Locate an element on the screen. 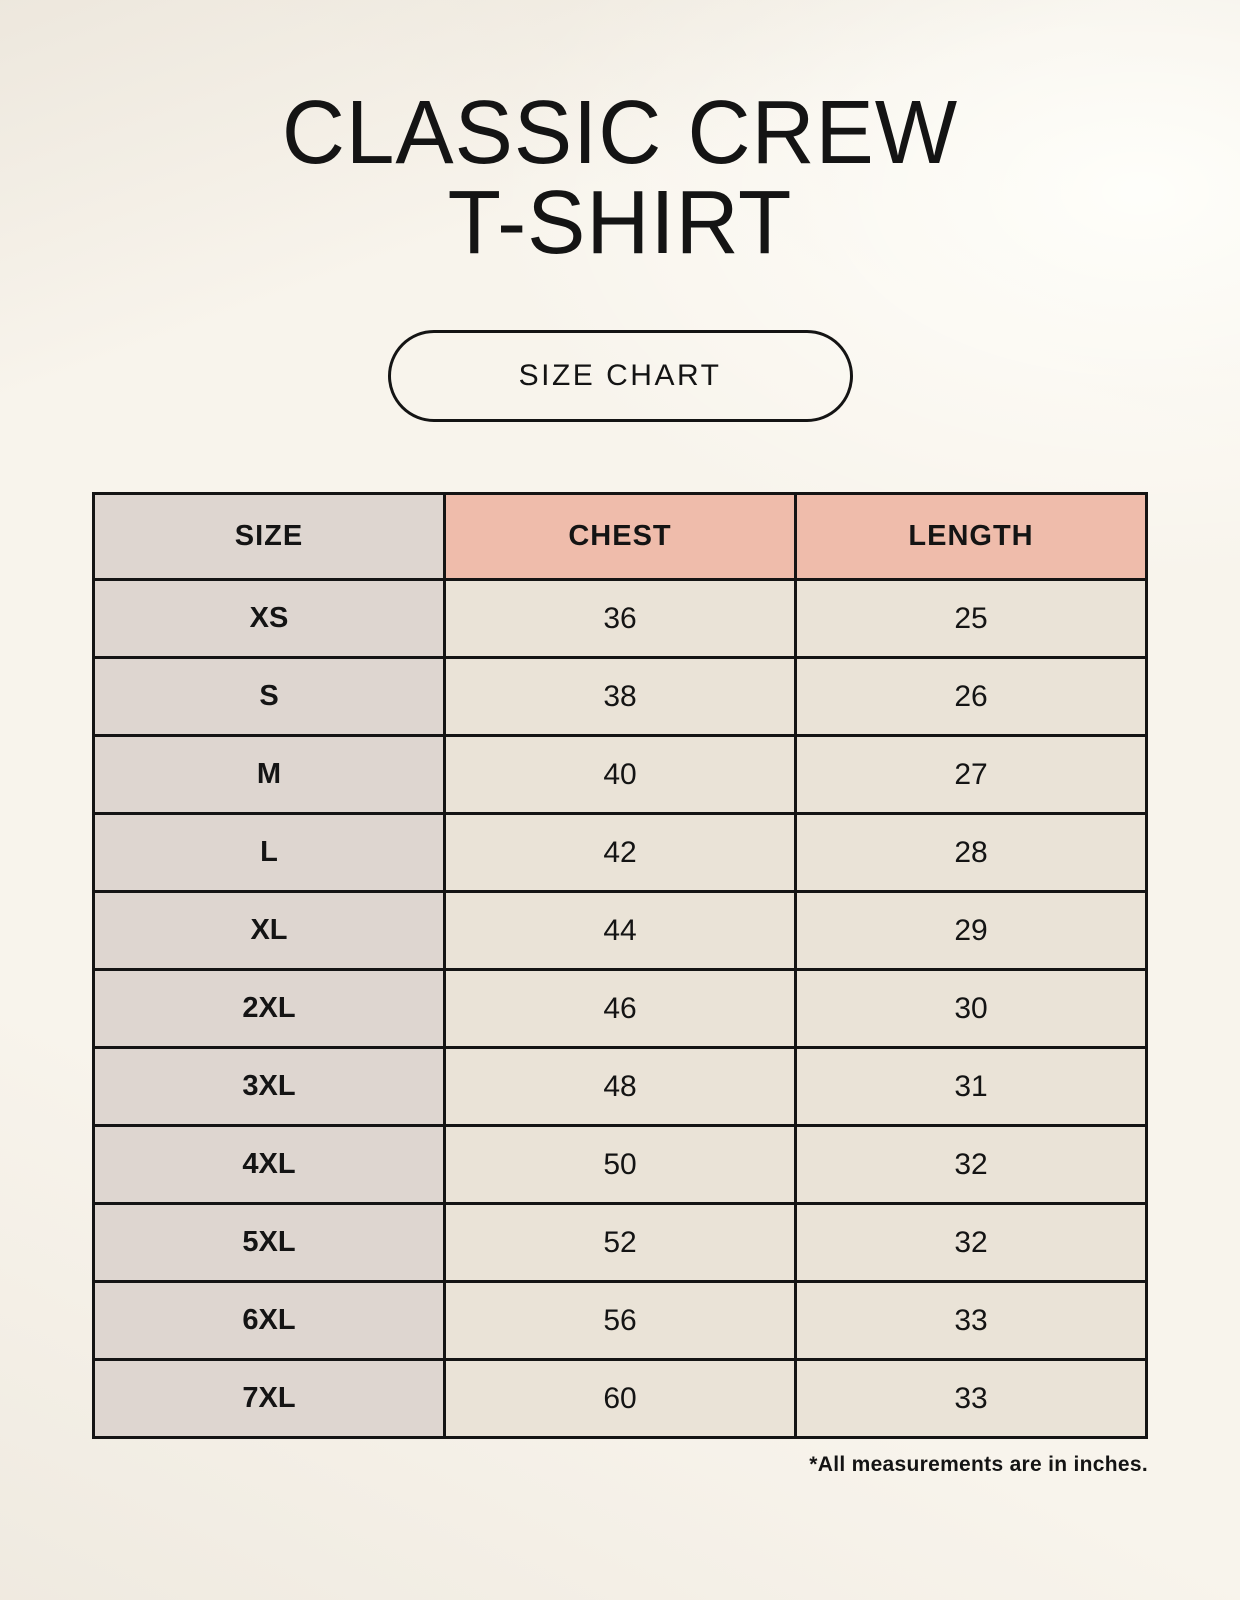 The height and width of the screenshot is (1600, 1240). table-head: SIZE CHEST LENGTH is located at coordinates (620, 536).